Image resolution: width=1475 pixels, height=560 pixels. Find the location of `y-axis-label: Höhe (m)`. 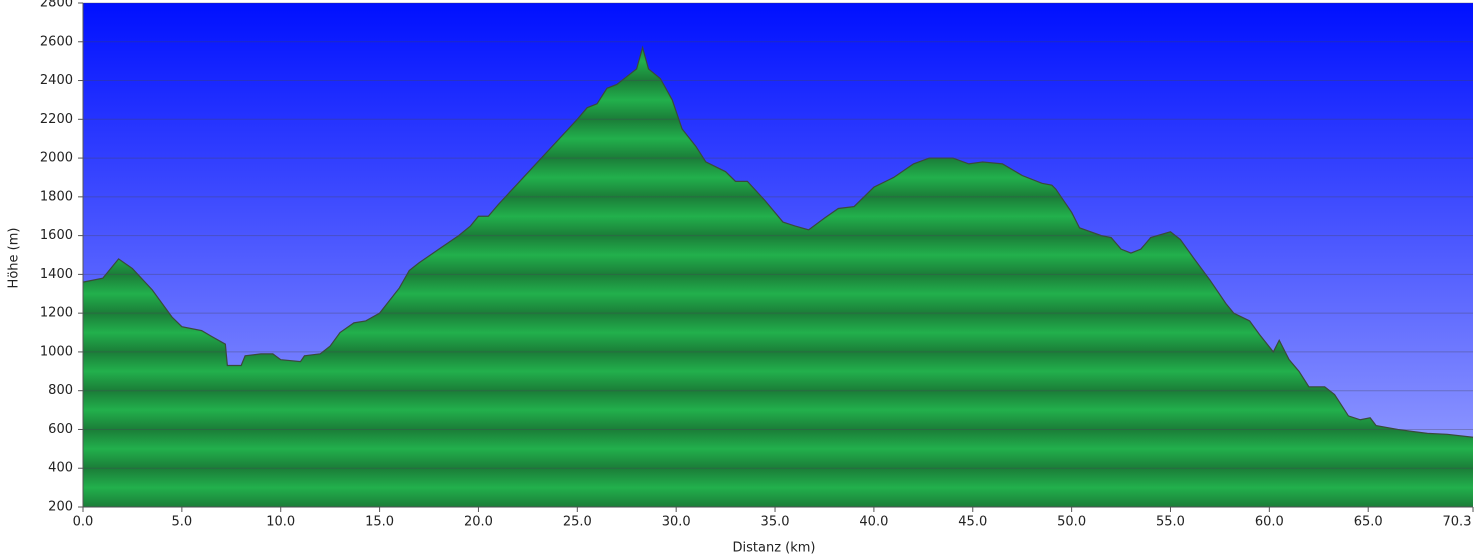

y-axis-label: Höhe (m) is located at coordinates (14, 258).